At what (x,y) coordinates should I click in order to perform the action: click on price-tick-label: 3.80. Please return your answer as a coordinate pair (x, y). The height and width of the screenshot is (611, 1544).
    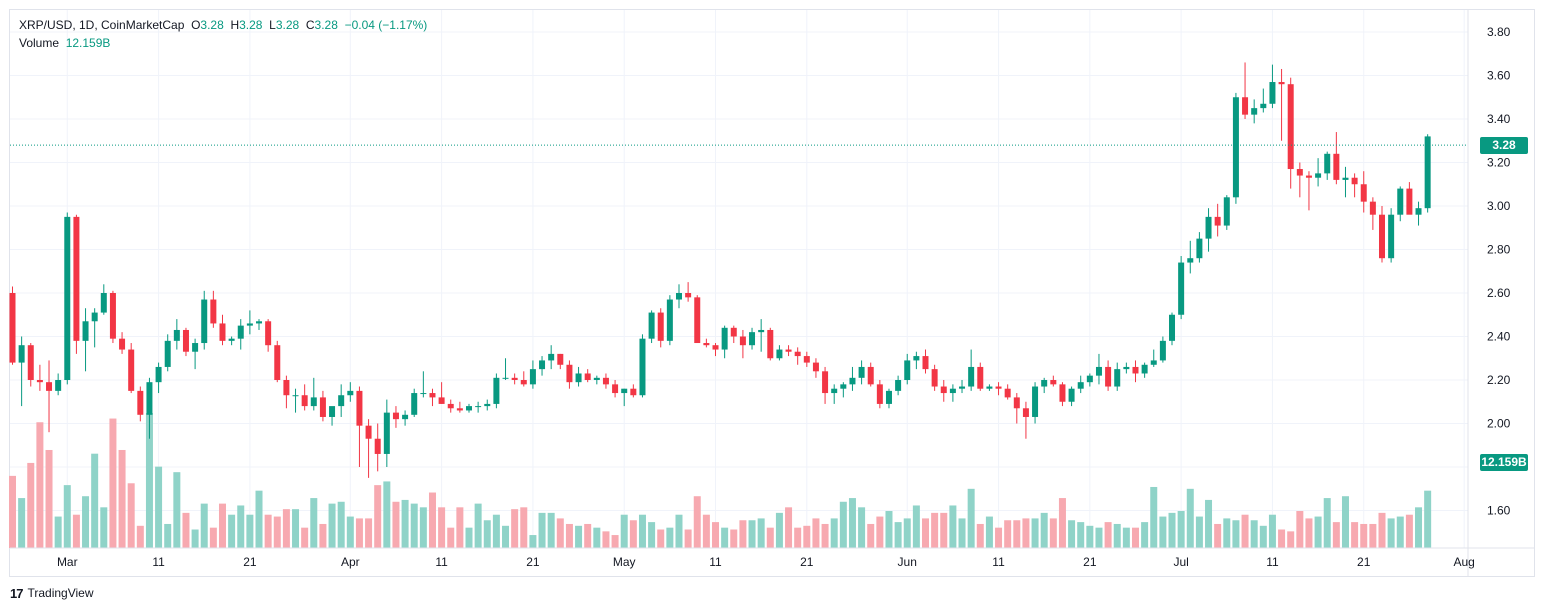
    Looking at the image, I should click on (1499, 32).